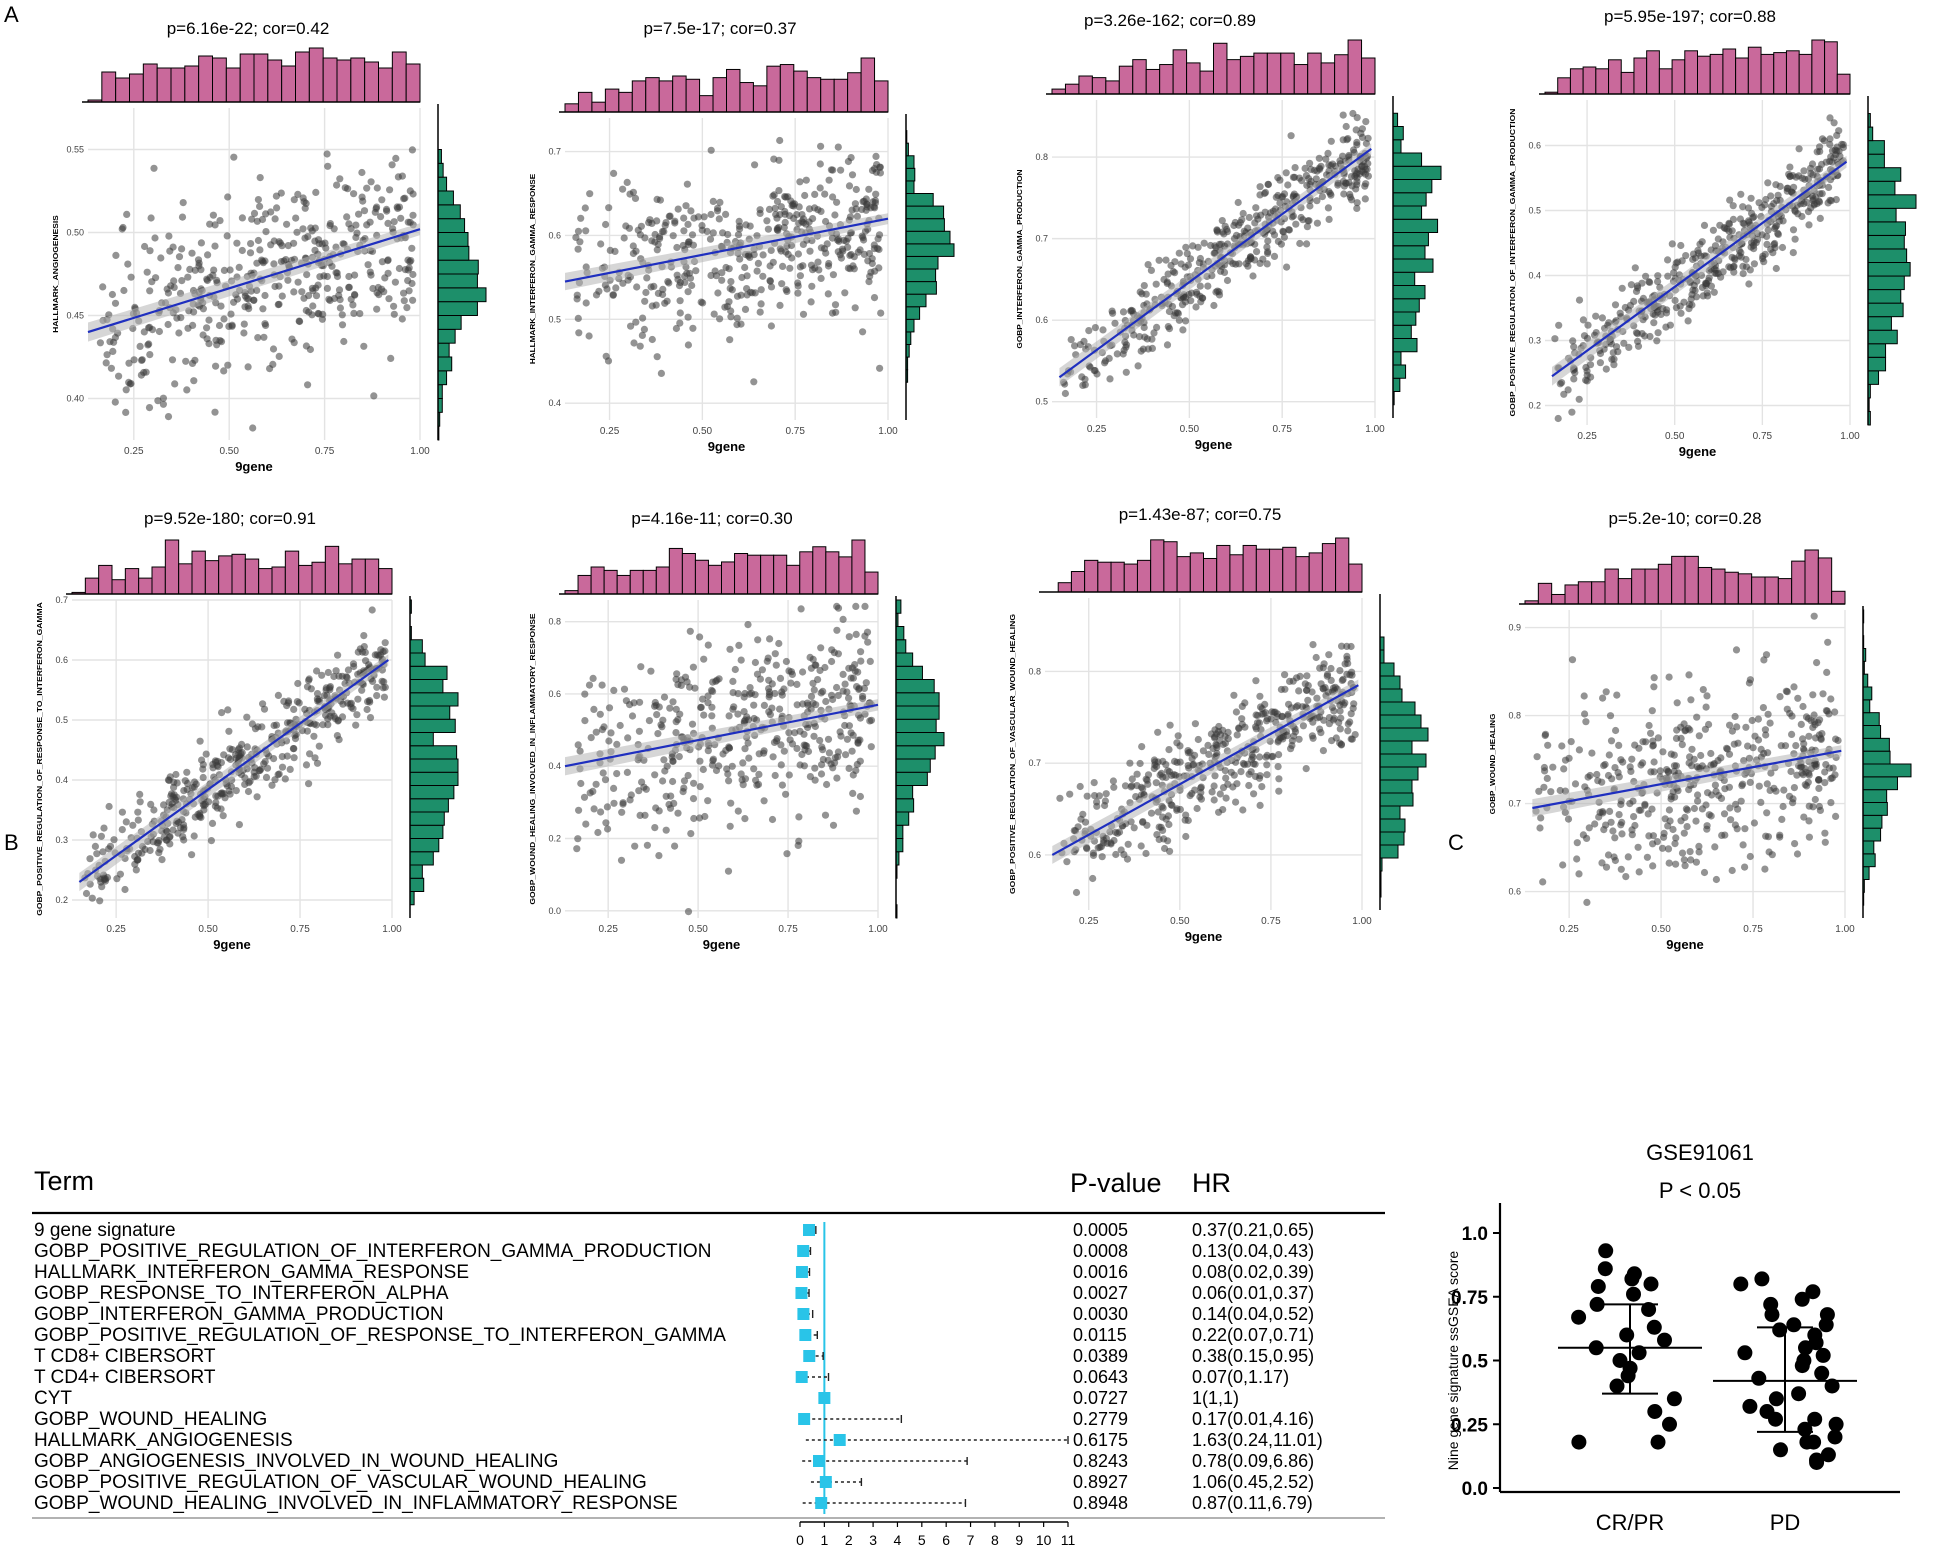 This screenshot has height=1561, width=1957. What do you see at coordinates (1100, 1482) in the screenshot?
I see `forest-pvalue: 0.8927` at bounding box center [1100, 1482].